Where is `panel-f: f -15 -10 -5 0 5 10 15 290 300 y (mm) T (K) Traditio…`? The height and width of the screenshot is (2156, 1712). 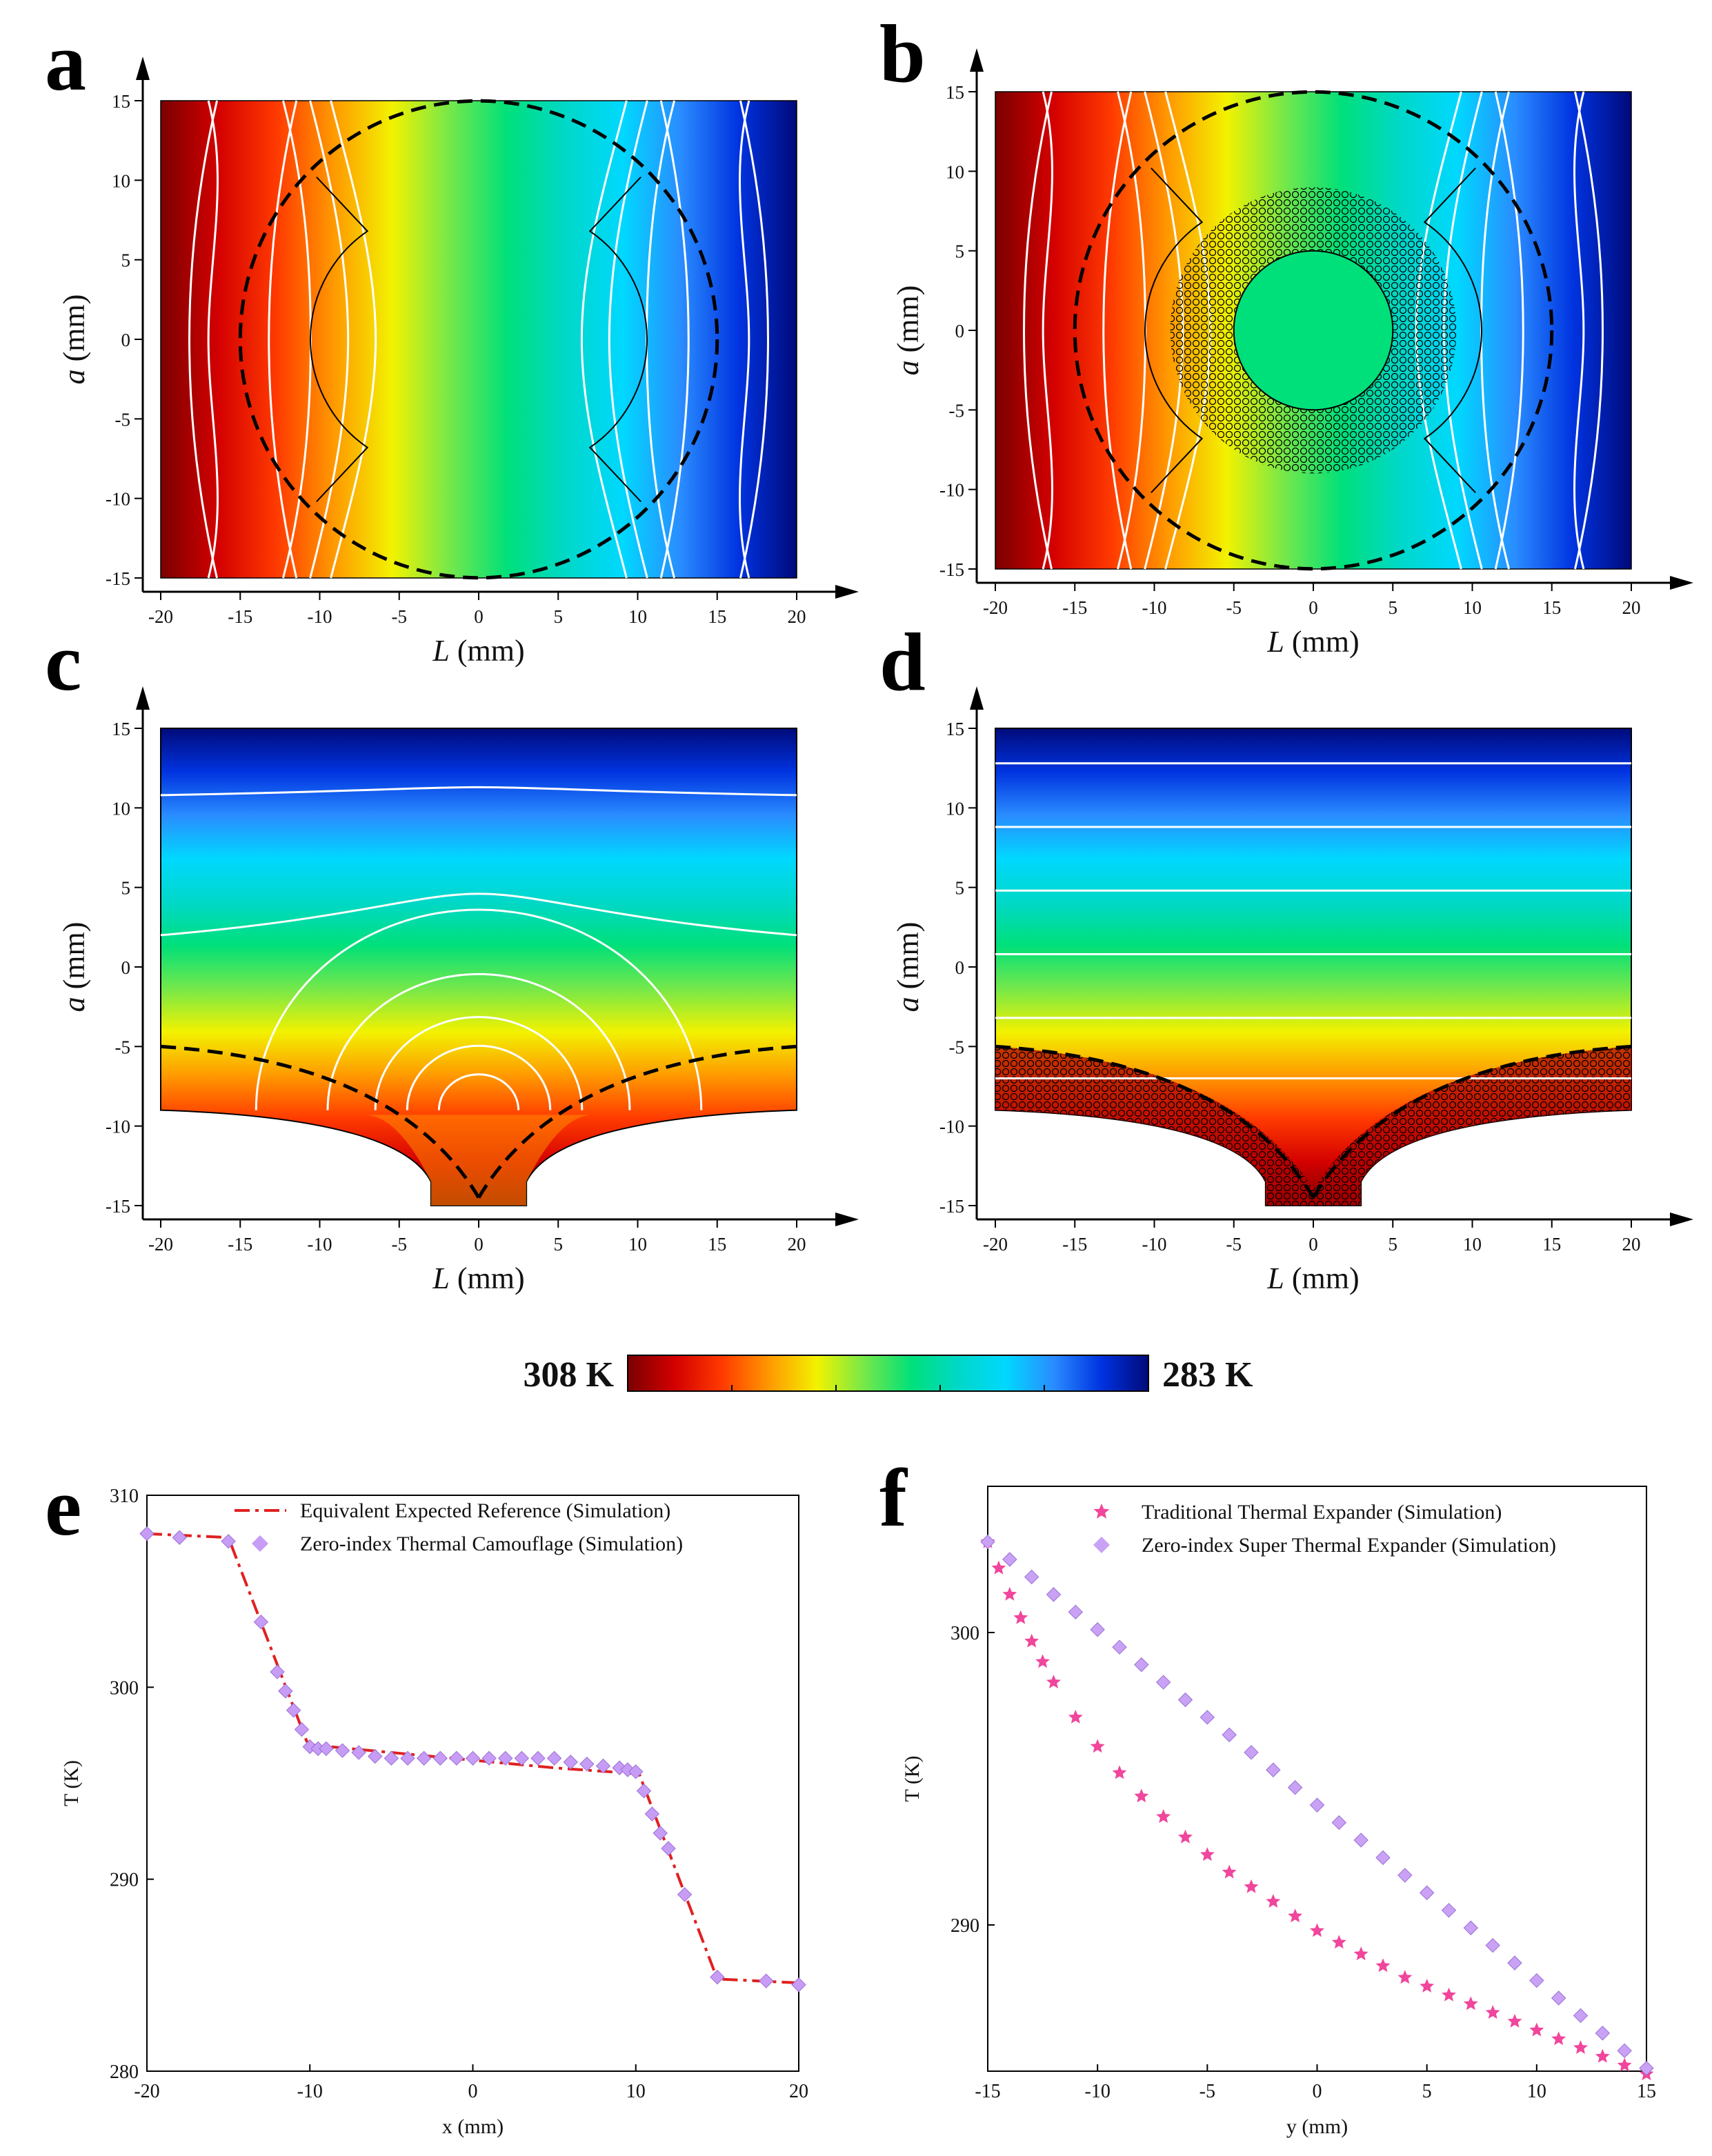
panel-f: f -15 -10 -5 0 5 10 15 290 300 y (mm) T (K) Traditio… is located at coordinates (1267, 1795).